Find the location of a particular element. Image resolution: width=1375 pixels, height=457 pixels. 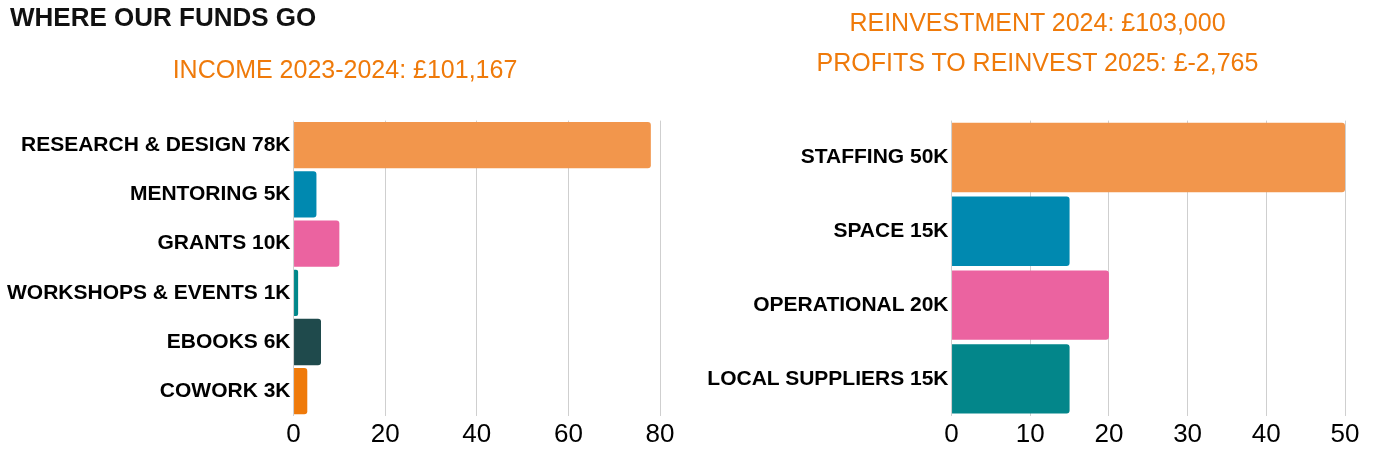

chart-subtitle: INCOME 2023-2024: £101,167 is located at coordinates (345, 69).